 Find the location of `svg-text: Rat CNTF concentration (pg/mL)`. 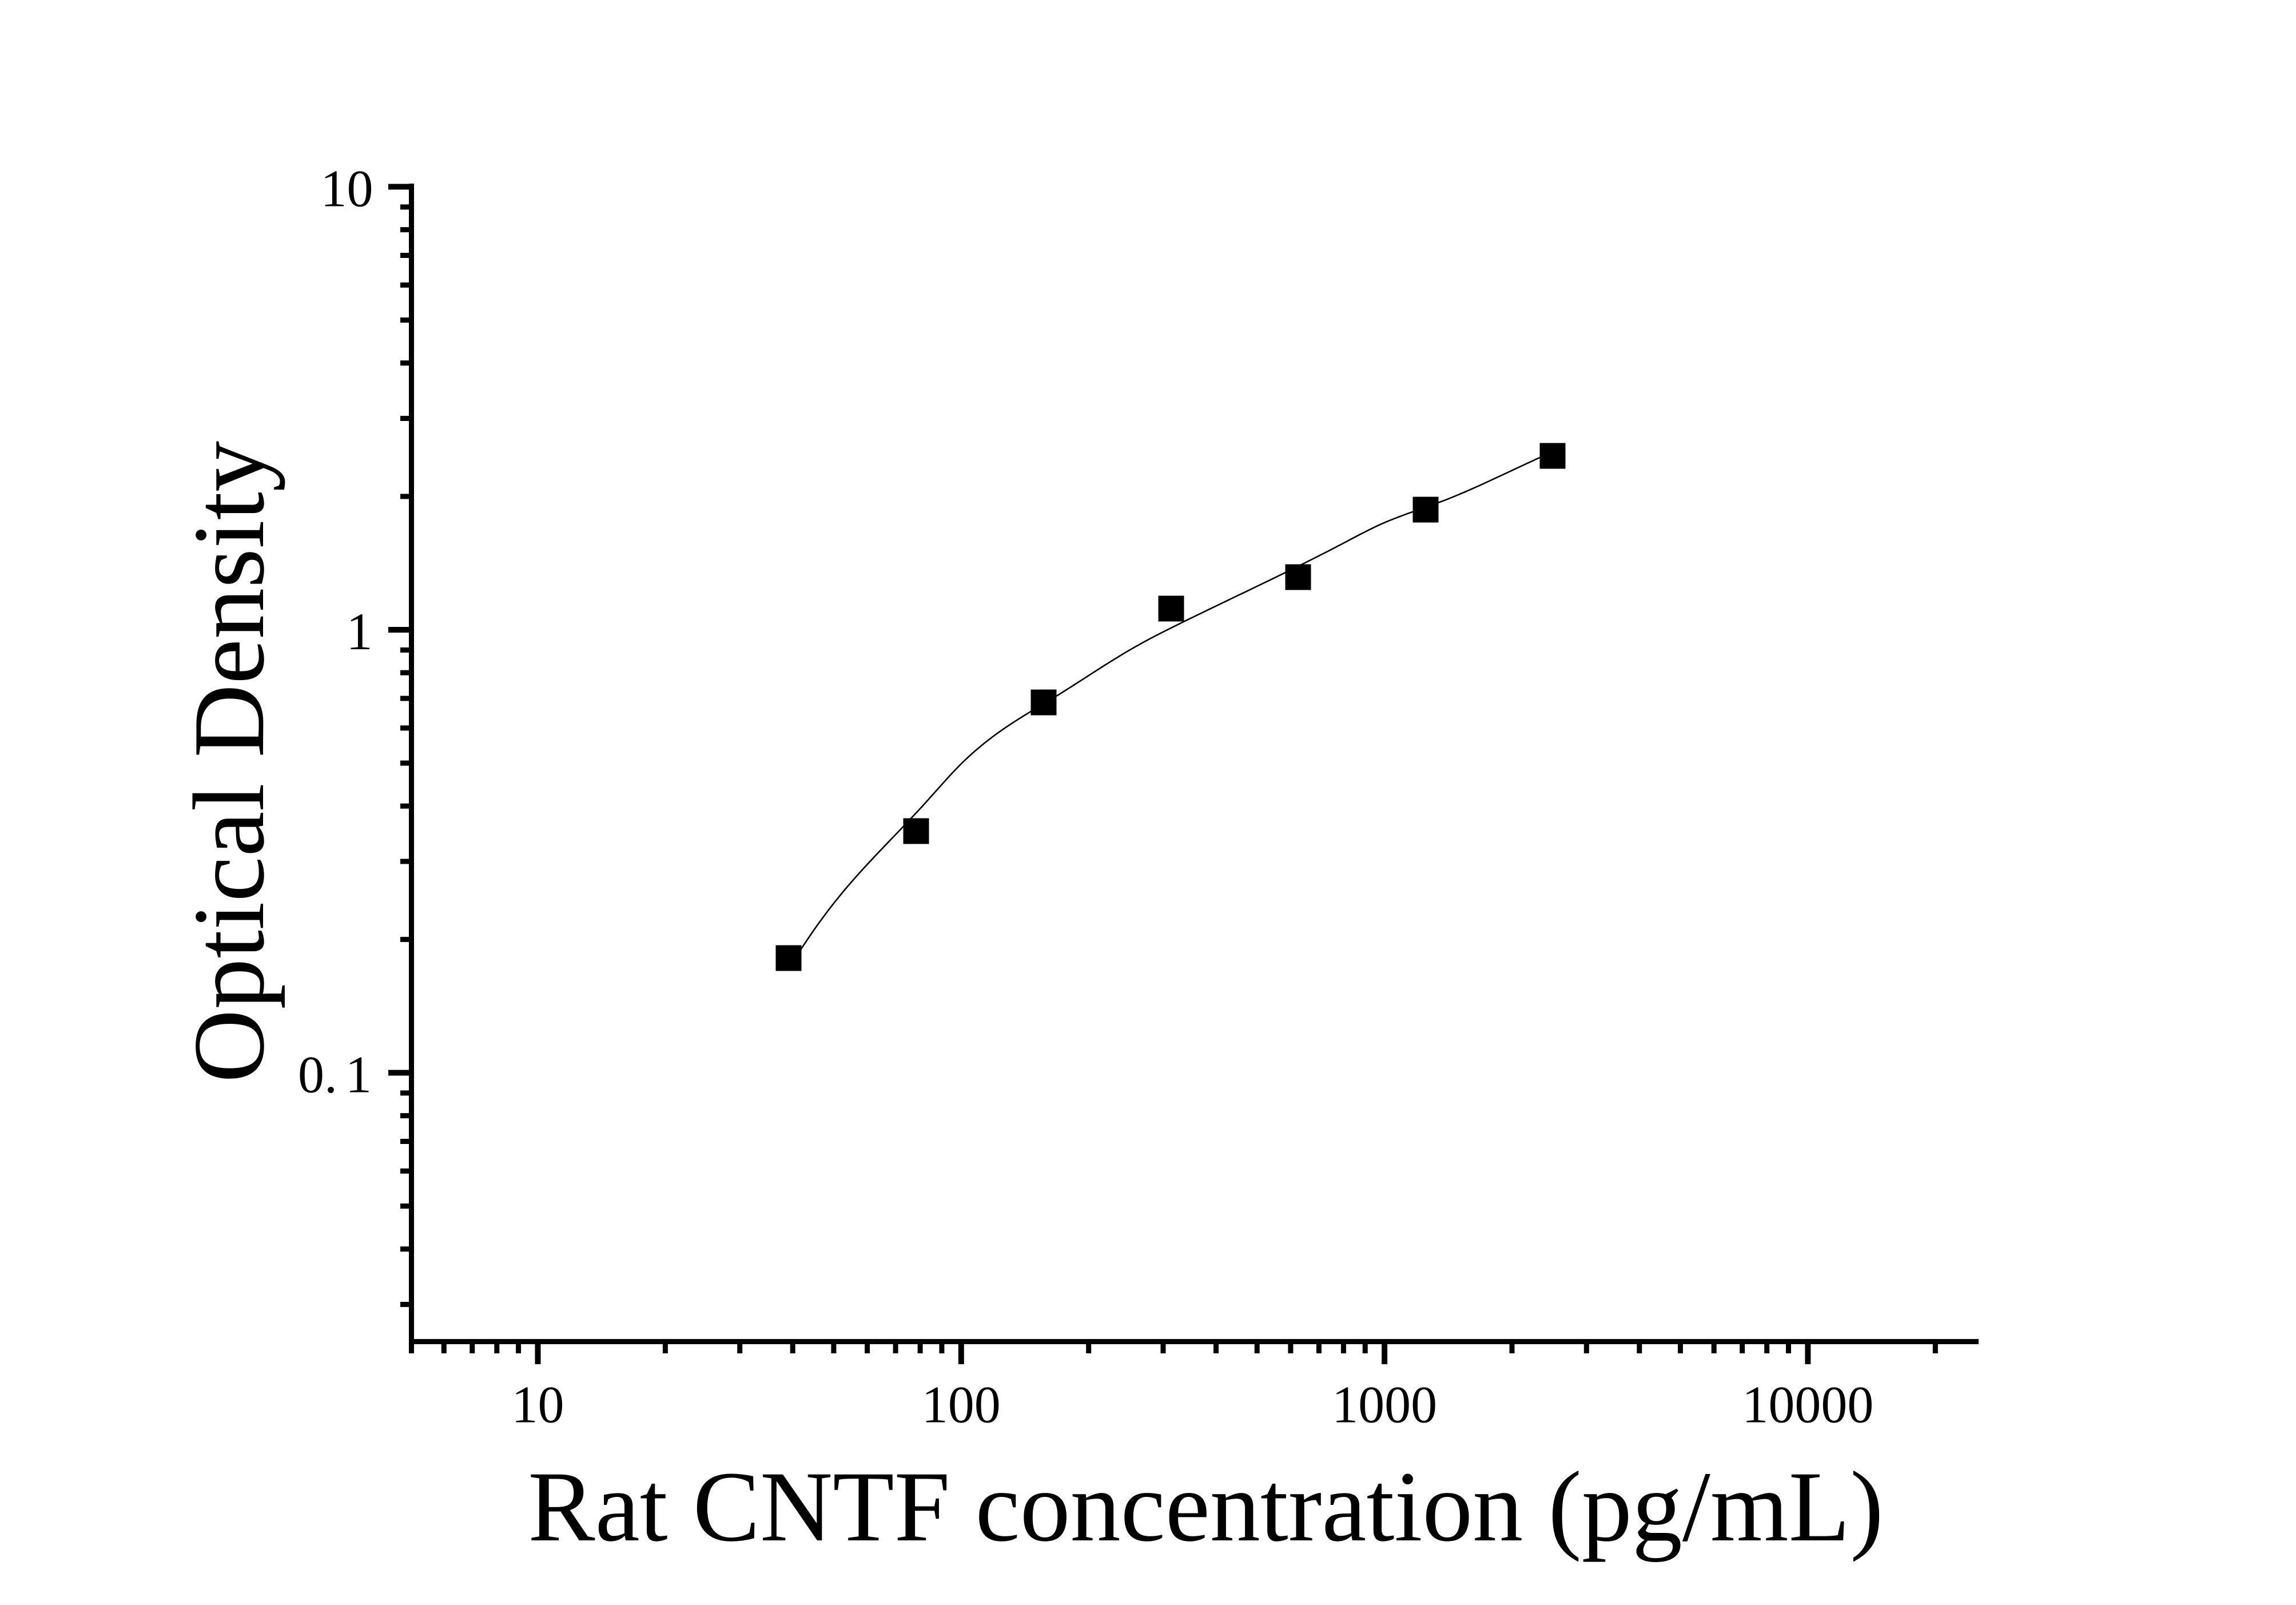

svg-text: Rat CNTF concentration (pg/mL) is located at coordinates (1206, 1507).